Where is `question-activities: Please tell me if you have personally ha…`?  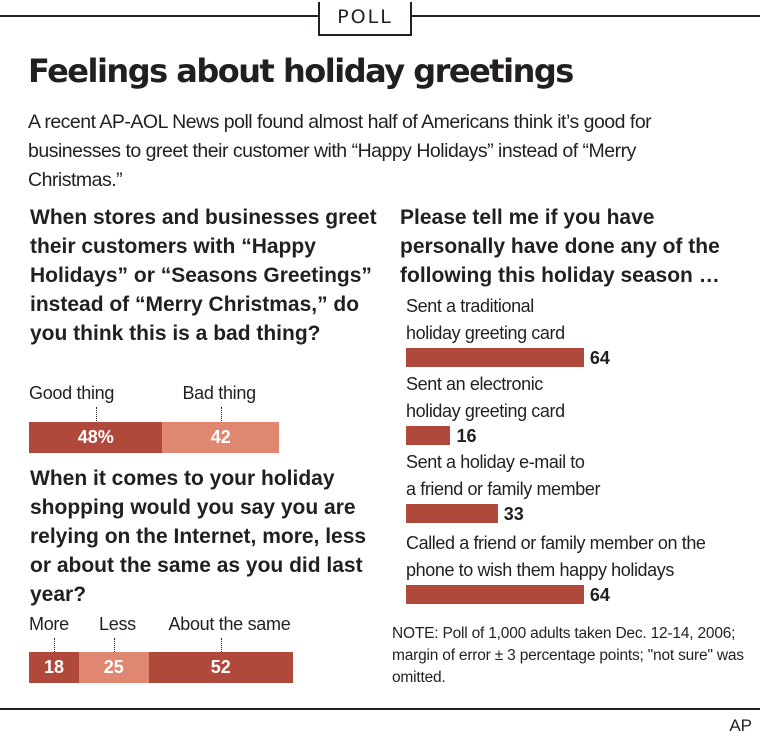 question-activities: Please tell me if you have personally ha… is located at coordinates (560, 246).